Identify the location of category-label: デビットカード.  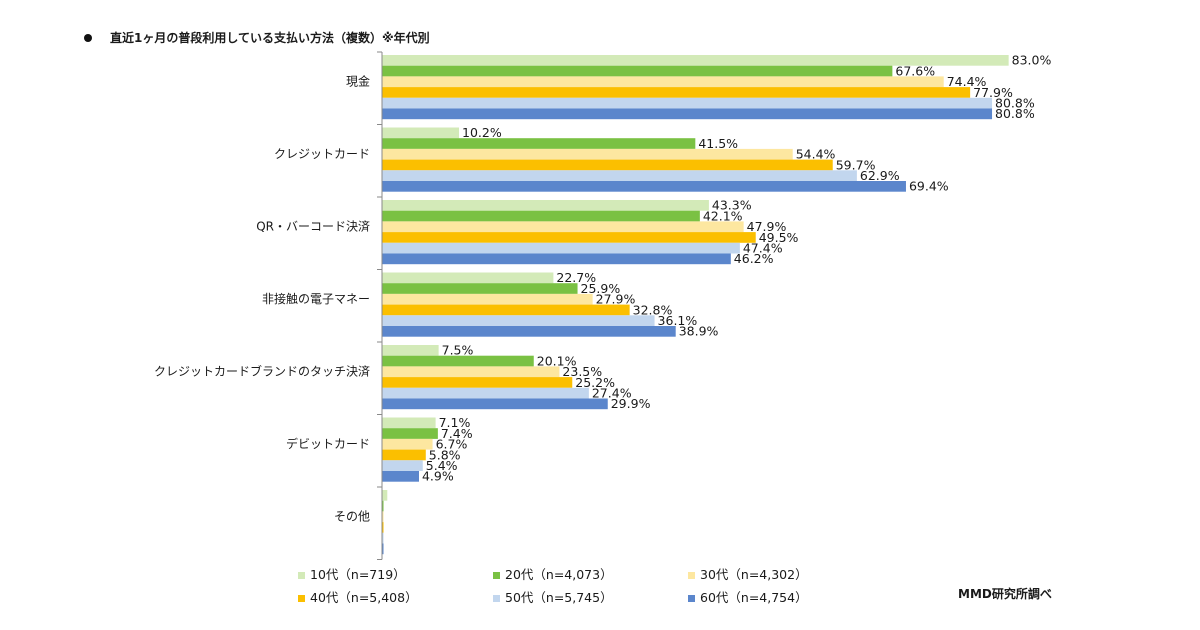
(328, 443).